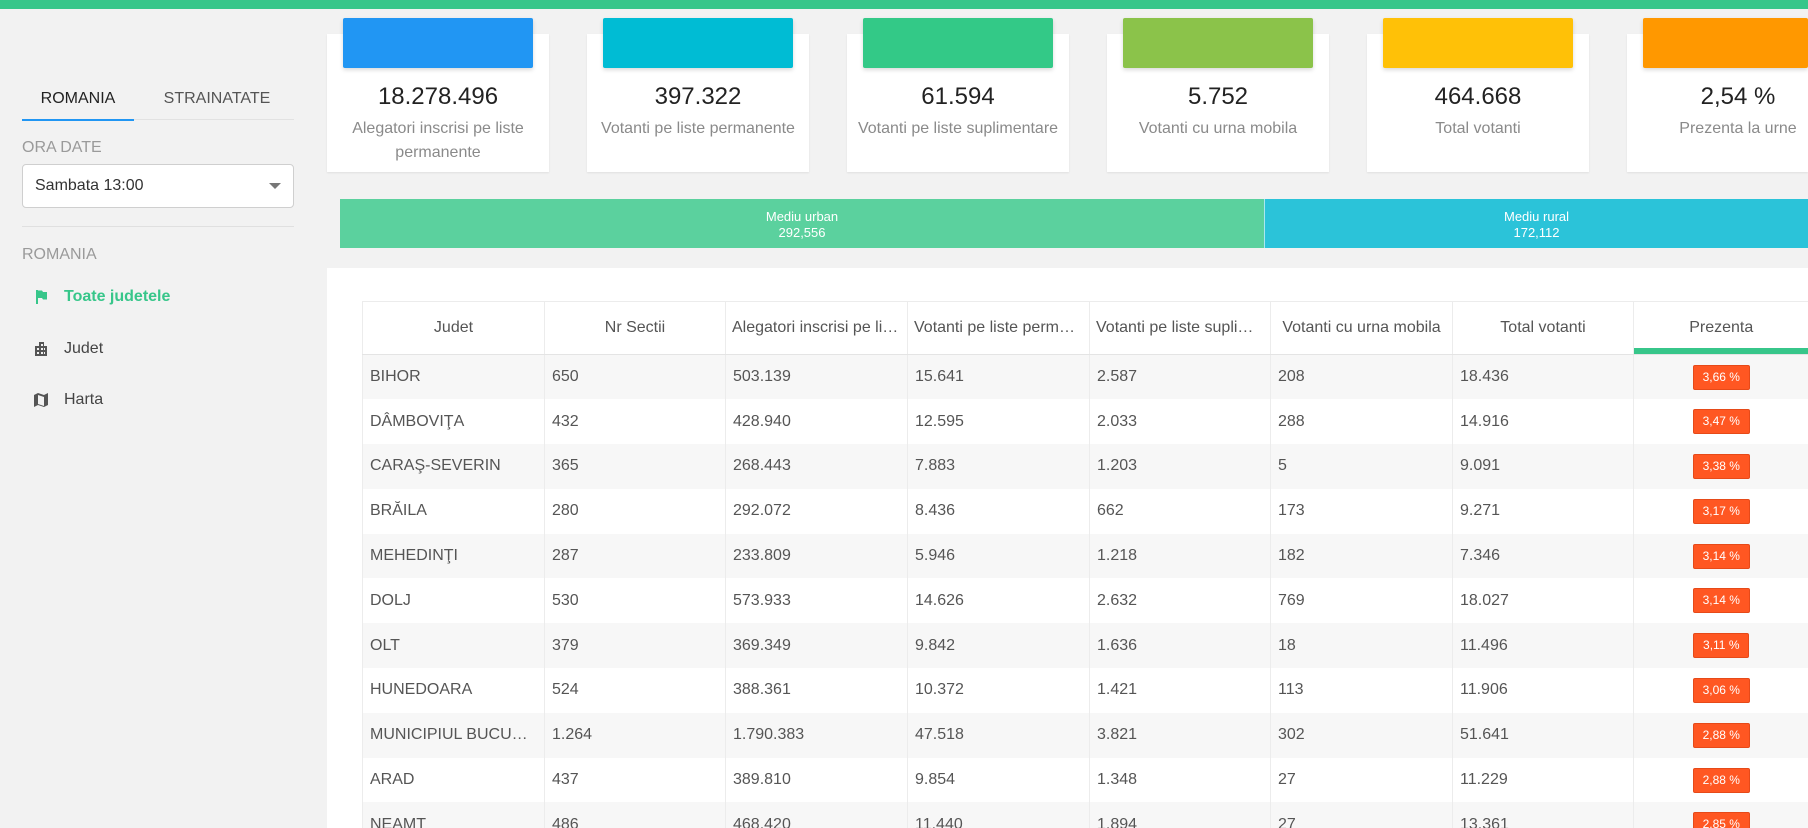 The image size is (1808, 828). I want to click on cell-judet: ARAD, so click(453, 780).